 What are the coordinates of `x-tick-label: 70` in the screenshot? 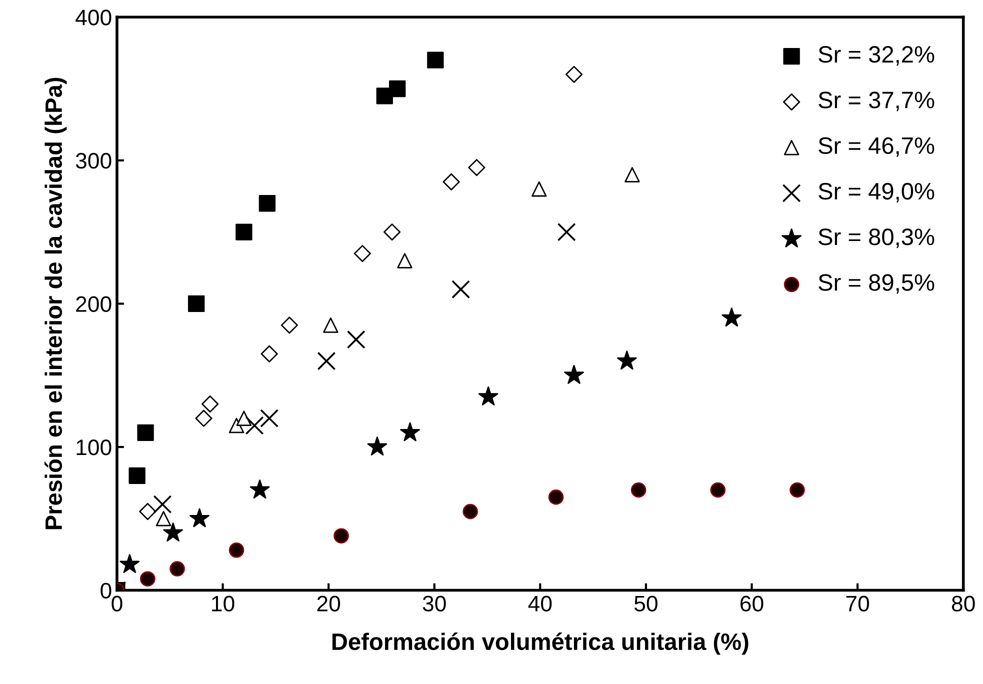 It's located at (858, 604).